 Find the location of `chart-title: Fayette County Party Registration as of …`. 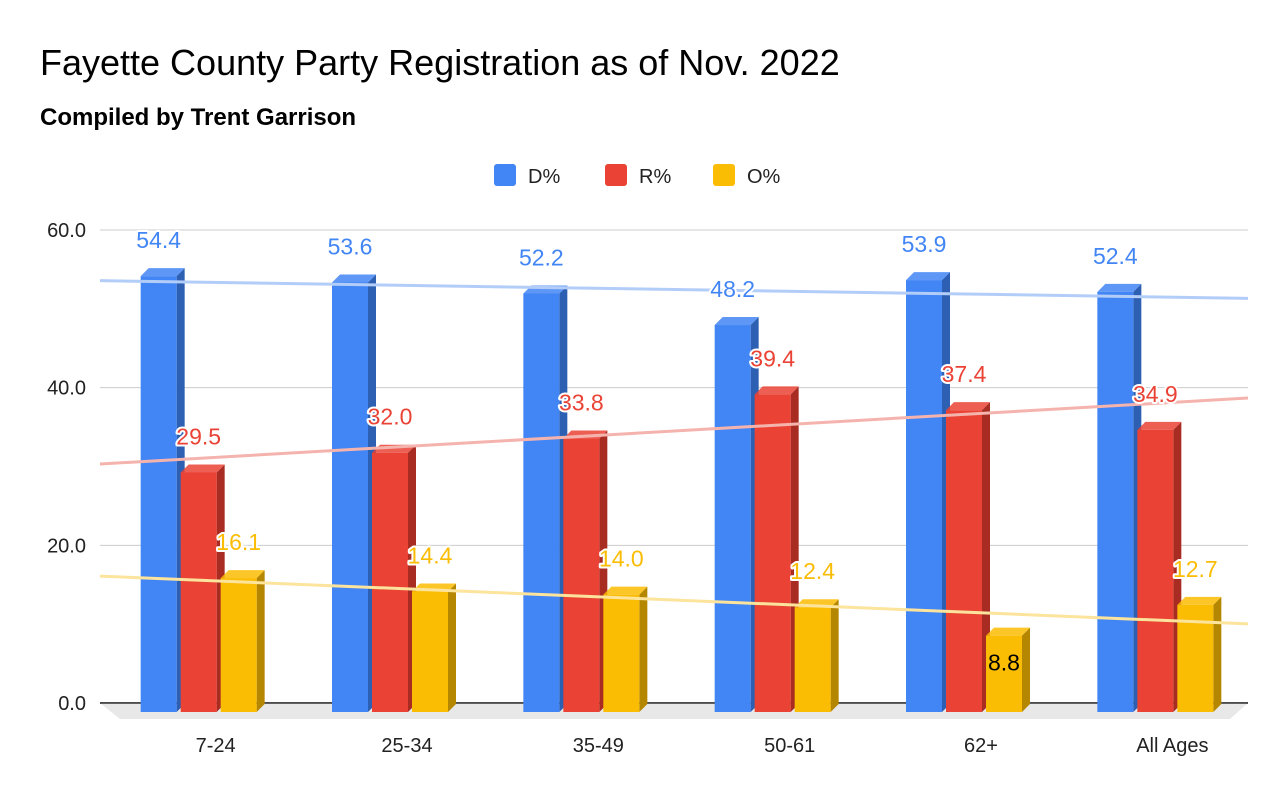

chart-title: Fayette County Party Registration as of … is located at coordinates (440, 62).